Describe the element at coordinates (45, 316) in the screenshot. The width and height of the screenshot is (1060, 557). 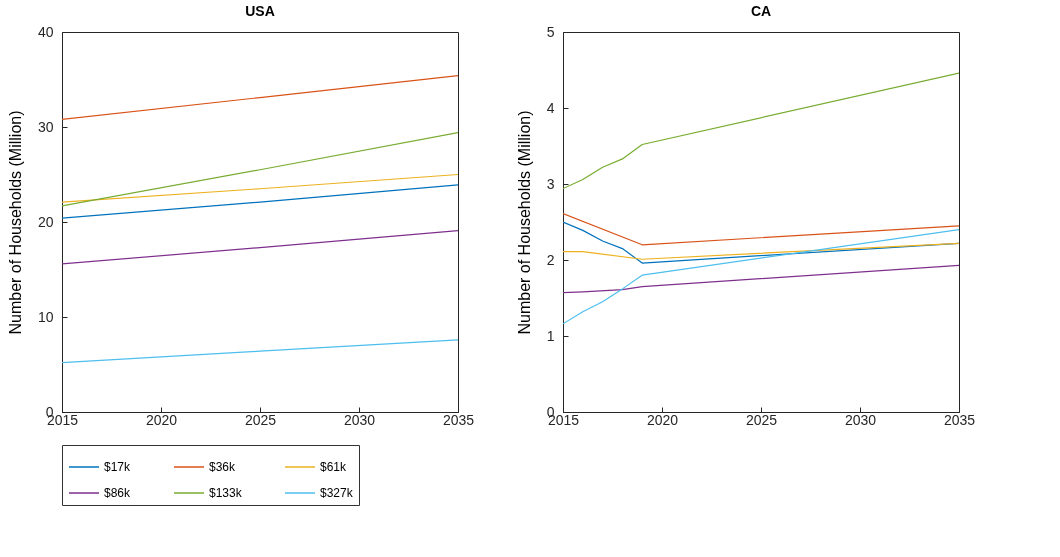
I see `y-tick-label: 10` at that location.